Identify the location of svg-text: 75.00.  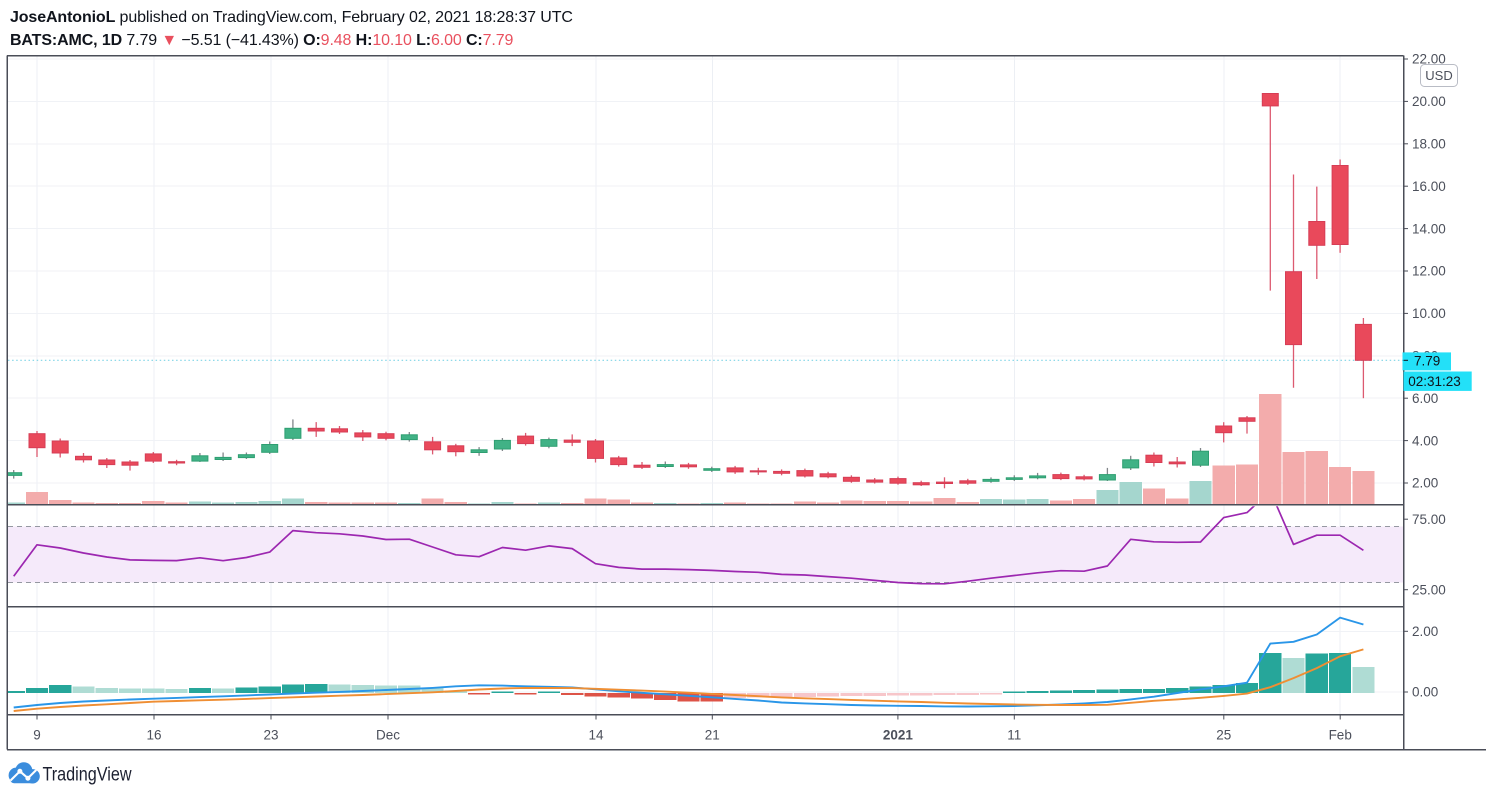
(1429, 519).